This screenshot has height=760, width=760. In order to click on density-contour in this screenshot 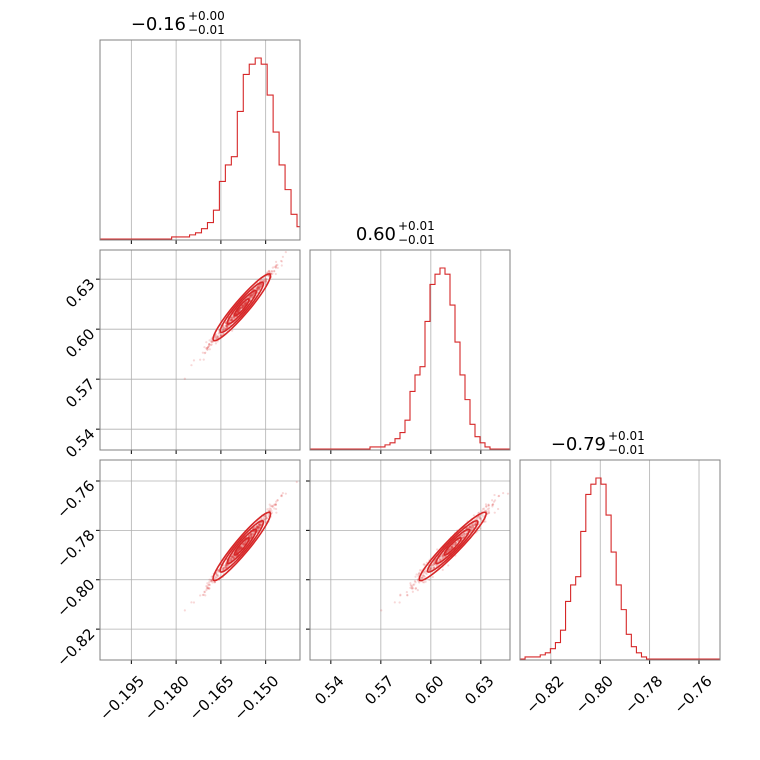, I will do `click(242, 307)`.